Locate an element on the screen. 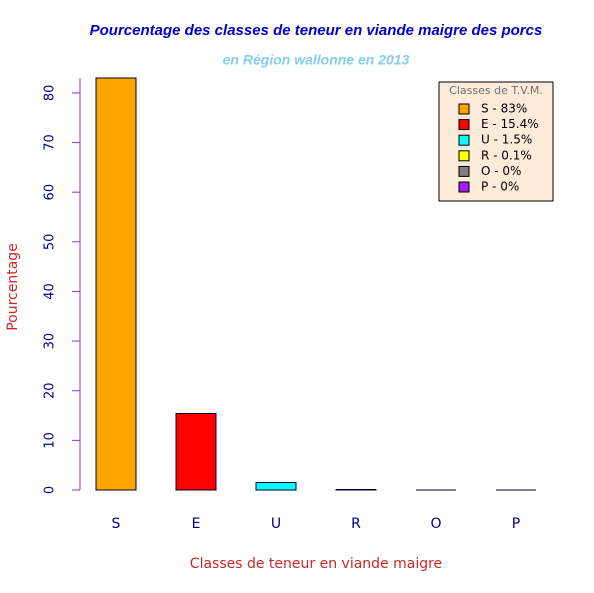 This screenshot has width=594, height=593. legend-label: O - 0% is located at coordinates (501, 171).